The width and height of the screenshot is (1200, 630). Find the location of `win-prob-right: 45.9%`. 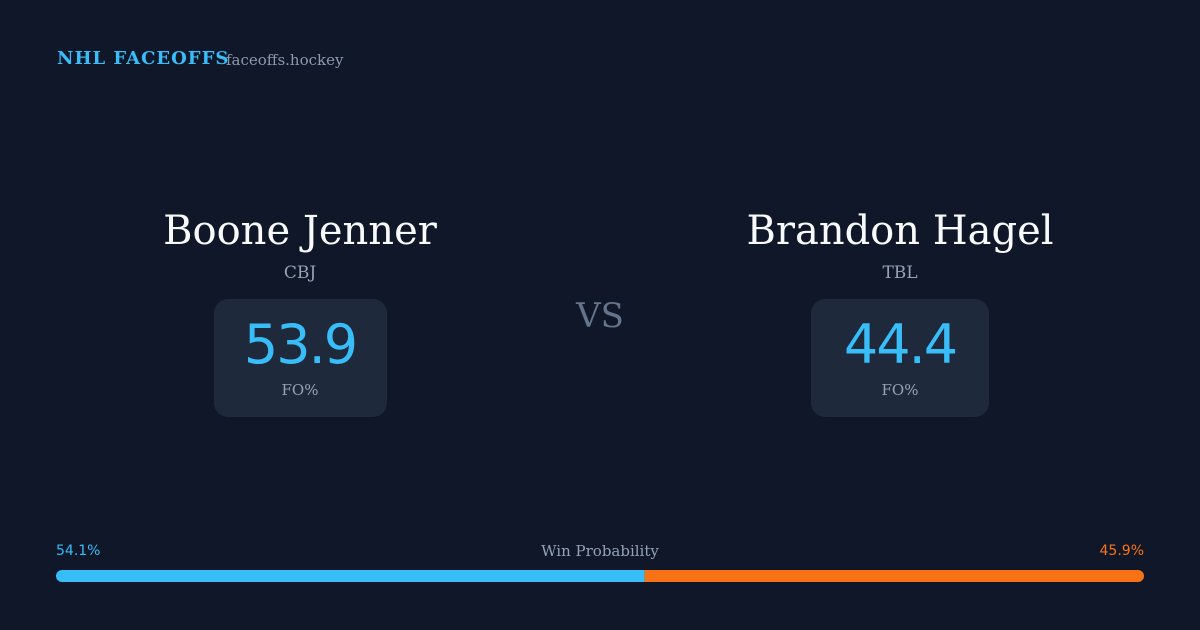

win-prob-right: 45.9% is located at coordinates (1121, 551).